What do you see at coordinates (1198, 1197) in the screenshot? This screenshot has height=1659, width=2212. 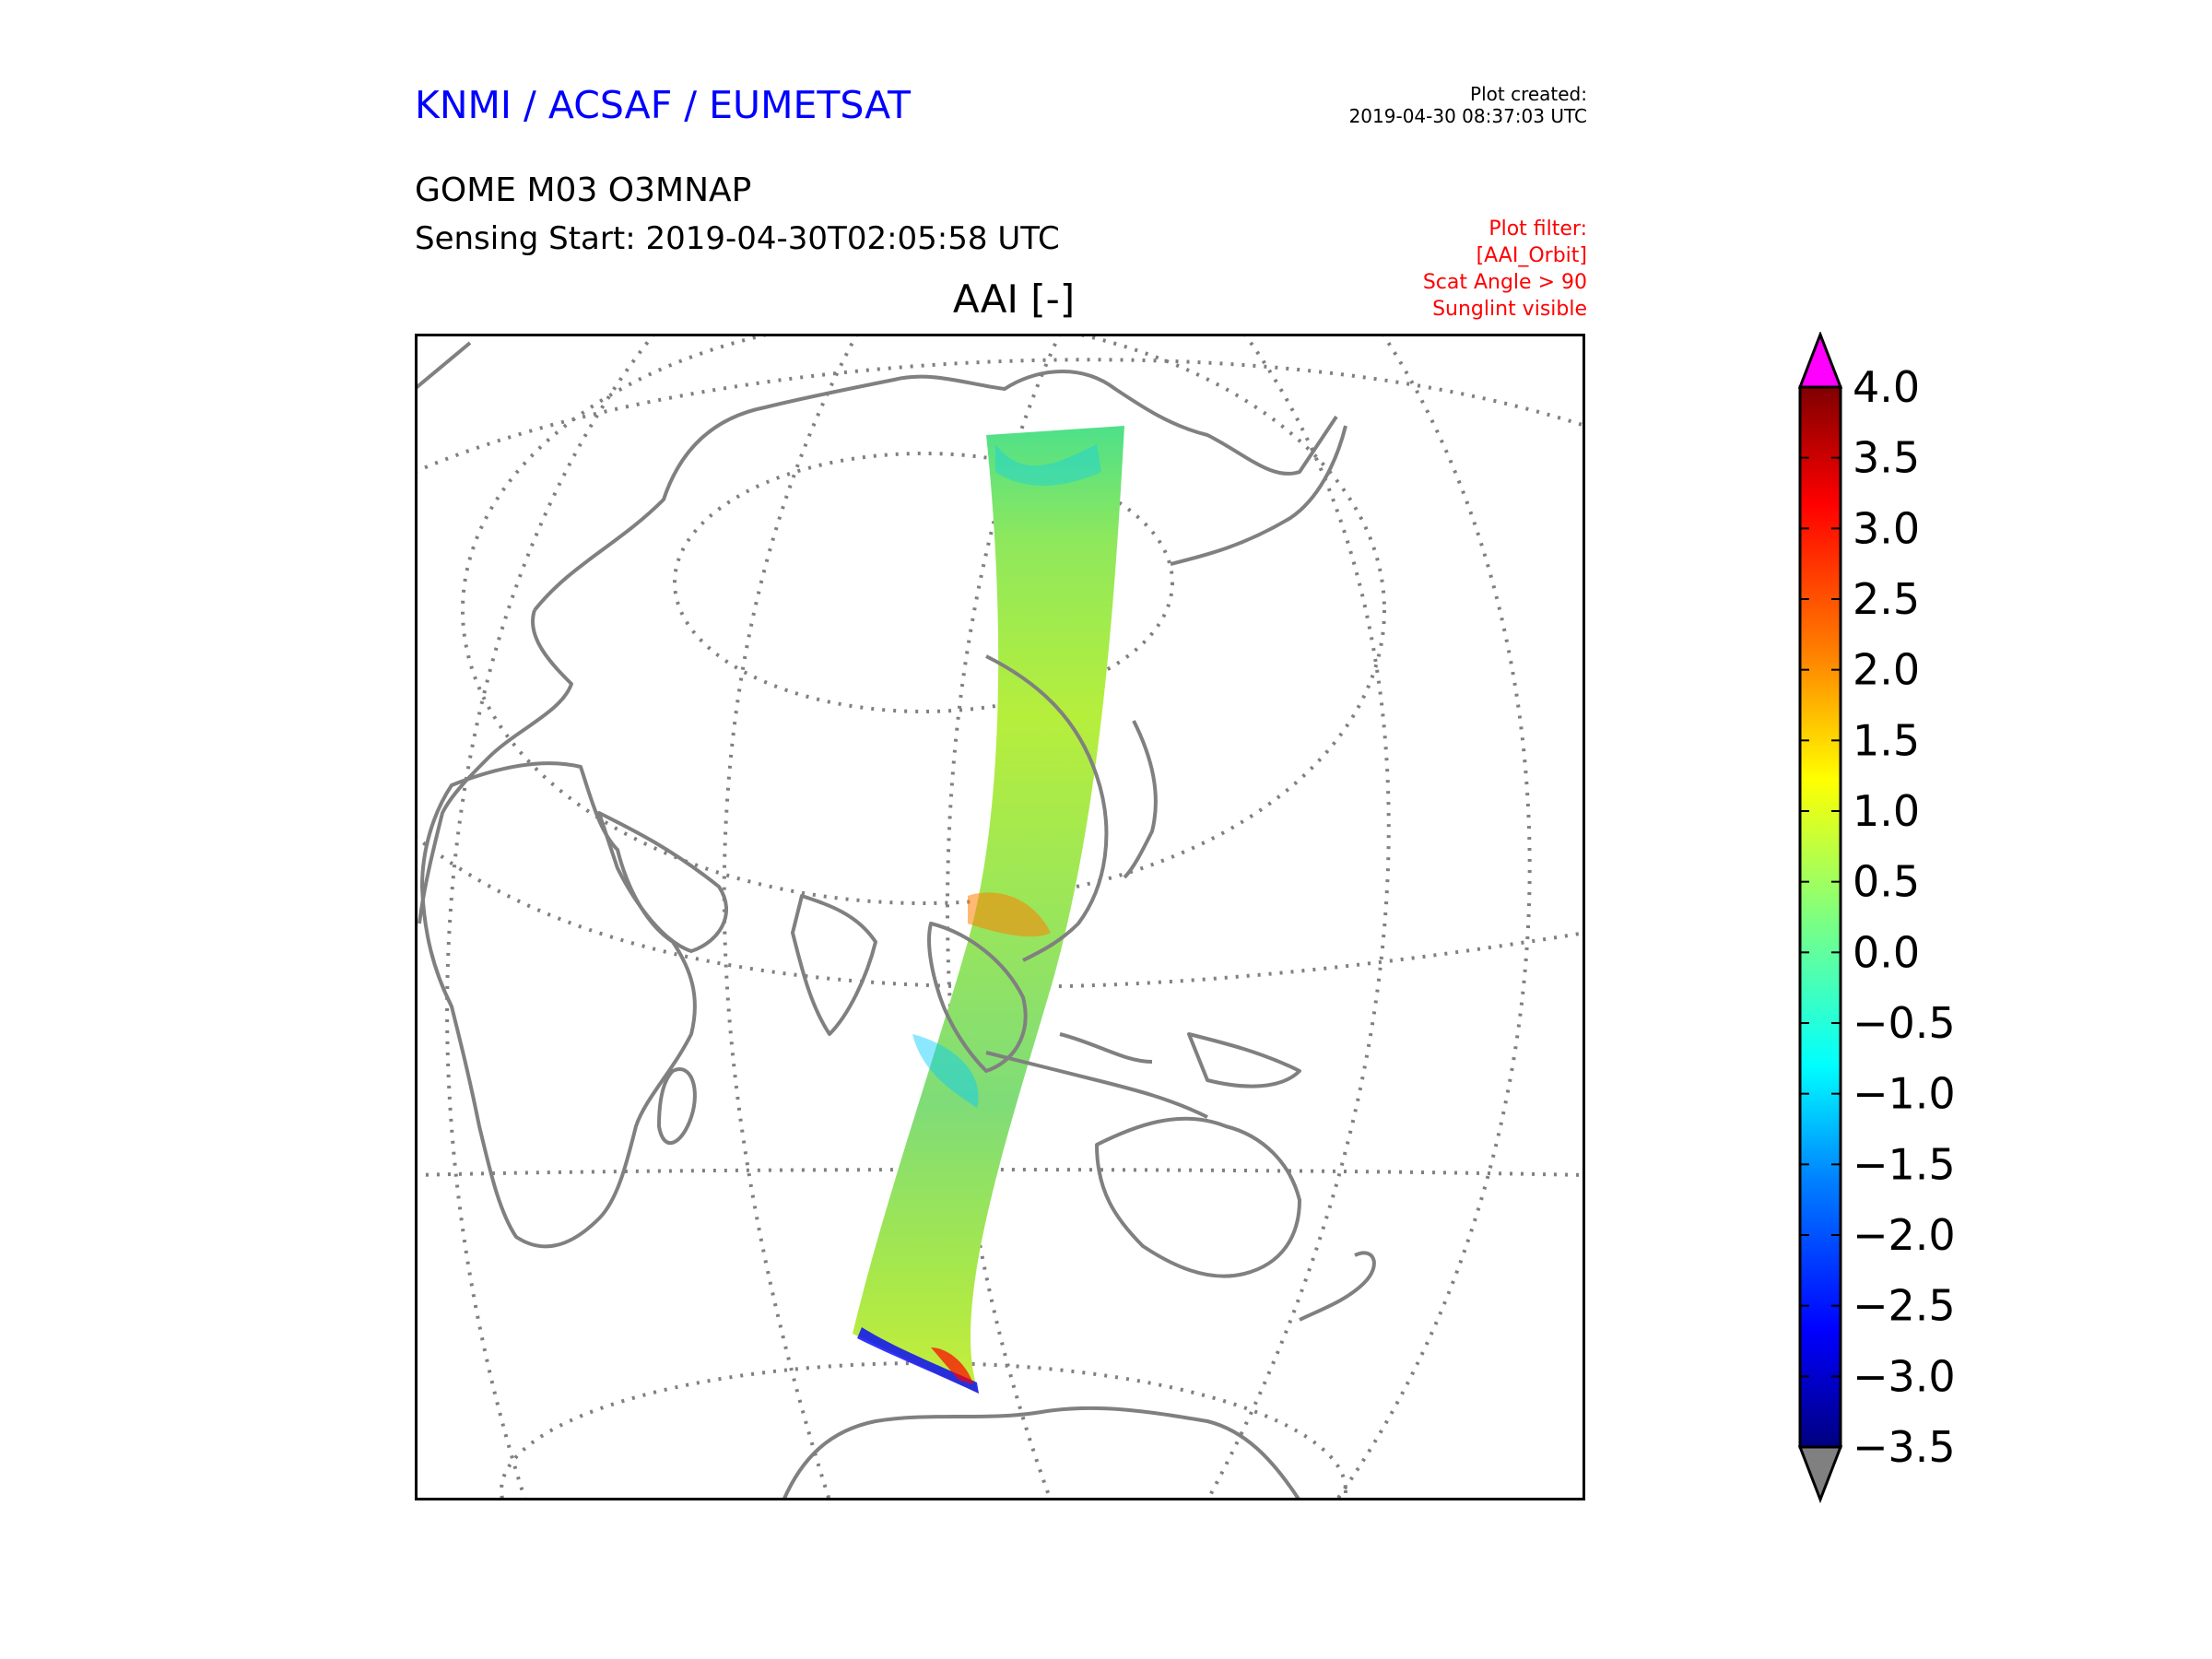 I see `coastline-australia` at bounding box center [1198, 1197].